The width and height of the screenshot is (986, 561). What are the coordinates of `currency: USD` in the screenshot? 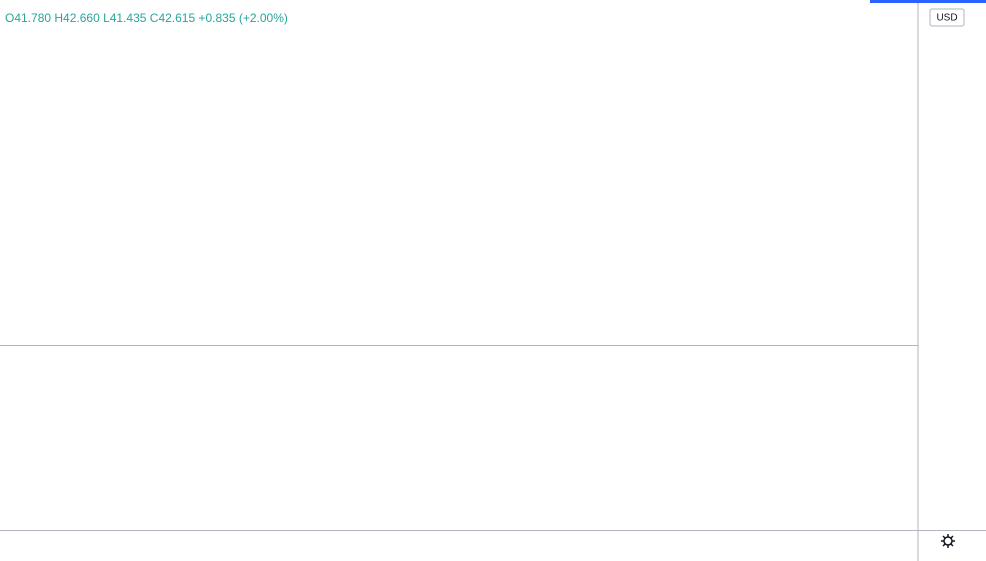 It's located at (946, 18).